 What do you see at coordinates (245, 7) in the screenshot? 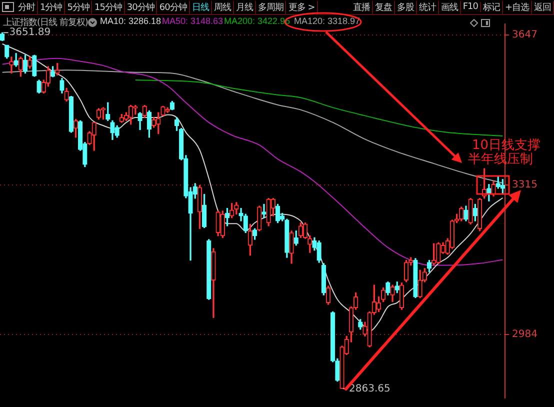
I see `text: 月线` at bounding box center [245, 7].